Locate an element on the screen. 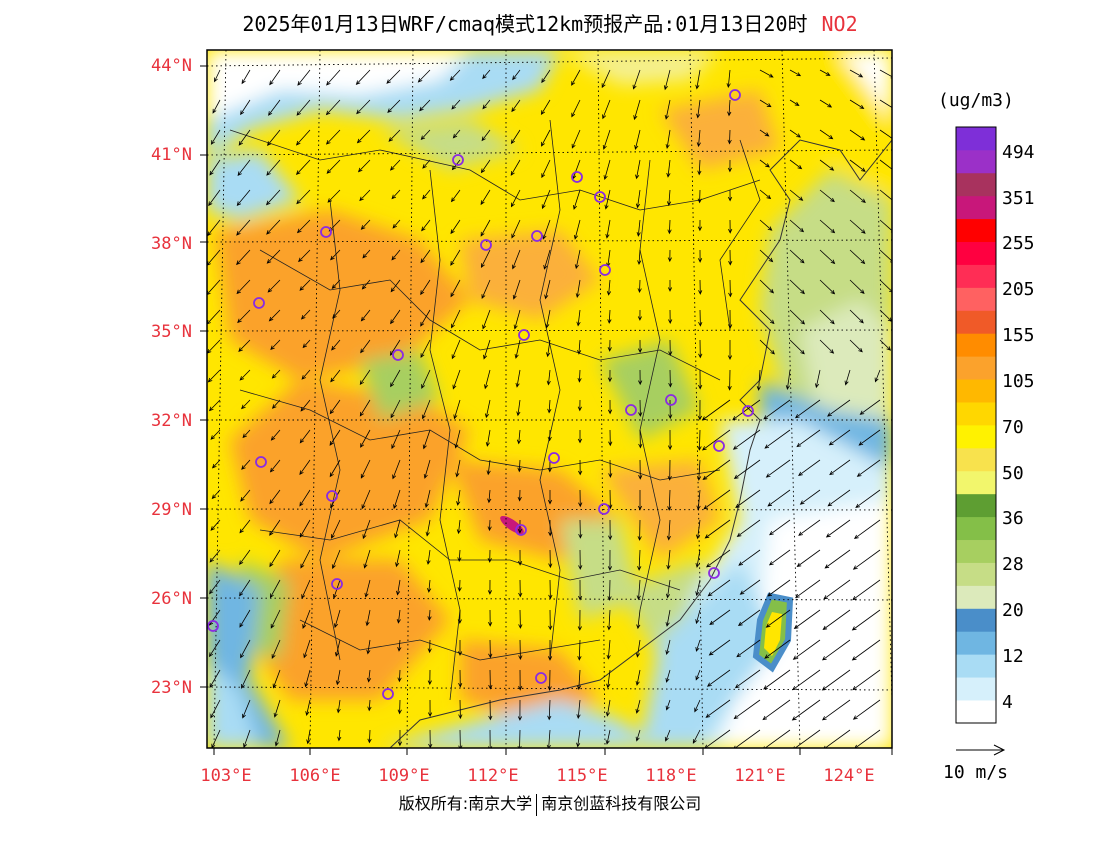 This screenshot has width=1100, height=850. colorbar-label: 36 is located at coordinates (1013, 518).